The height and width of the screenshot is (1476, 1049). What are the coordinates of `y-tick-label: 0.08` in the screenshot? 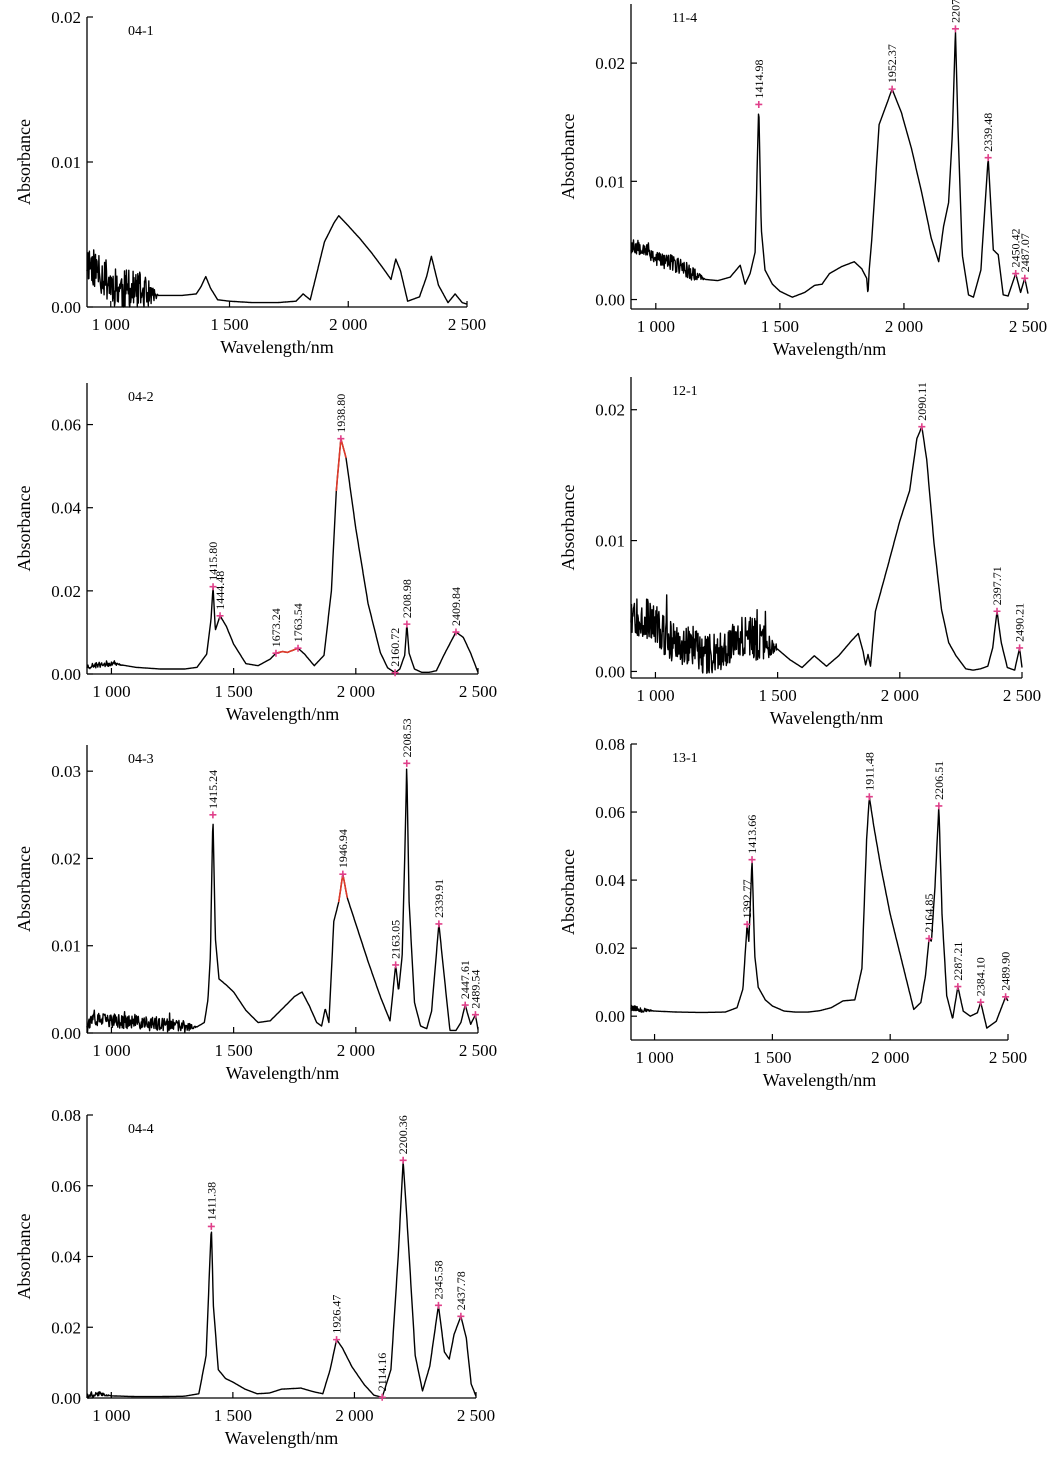 It's located at (610, 744).